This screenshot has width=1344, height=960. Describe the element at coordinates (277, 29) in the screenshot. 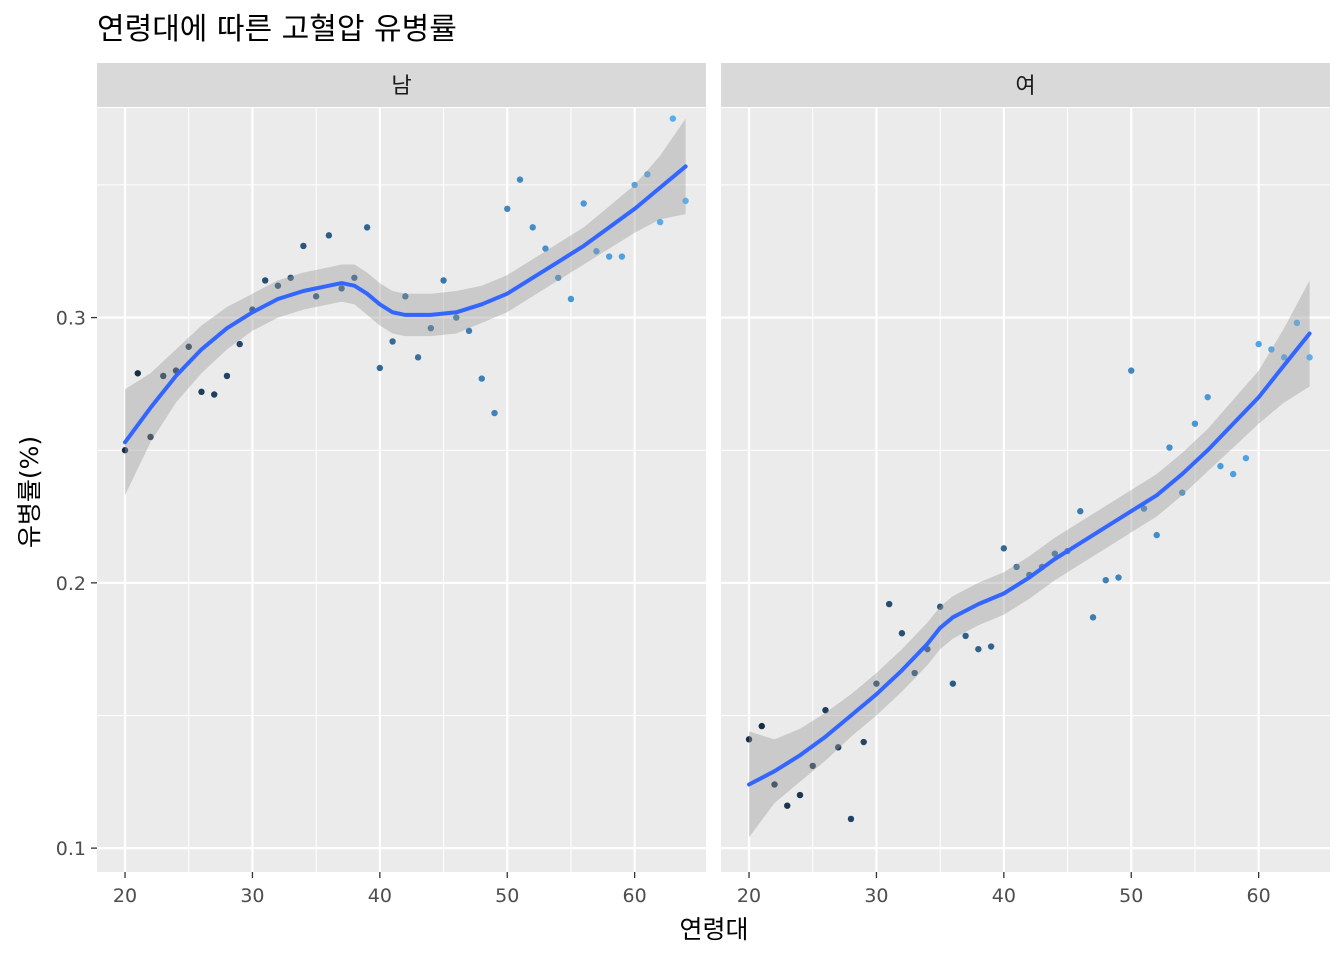

I see `chart-title: 연령대에 따른 고혈압 유병률` at that location.